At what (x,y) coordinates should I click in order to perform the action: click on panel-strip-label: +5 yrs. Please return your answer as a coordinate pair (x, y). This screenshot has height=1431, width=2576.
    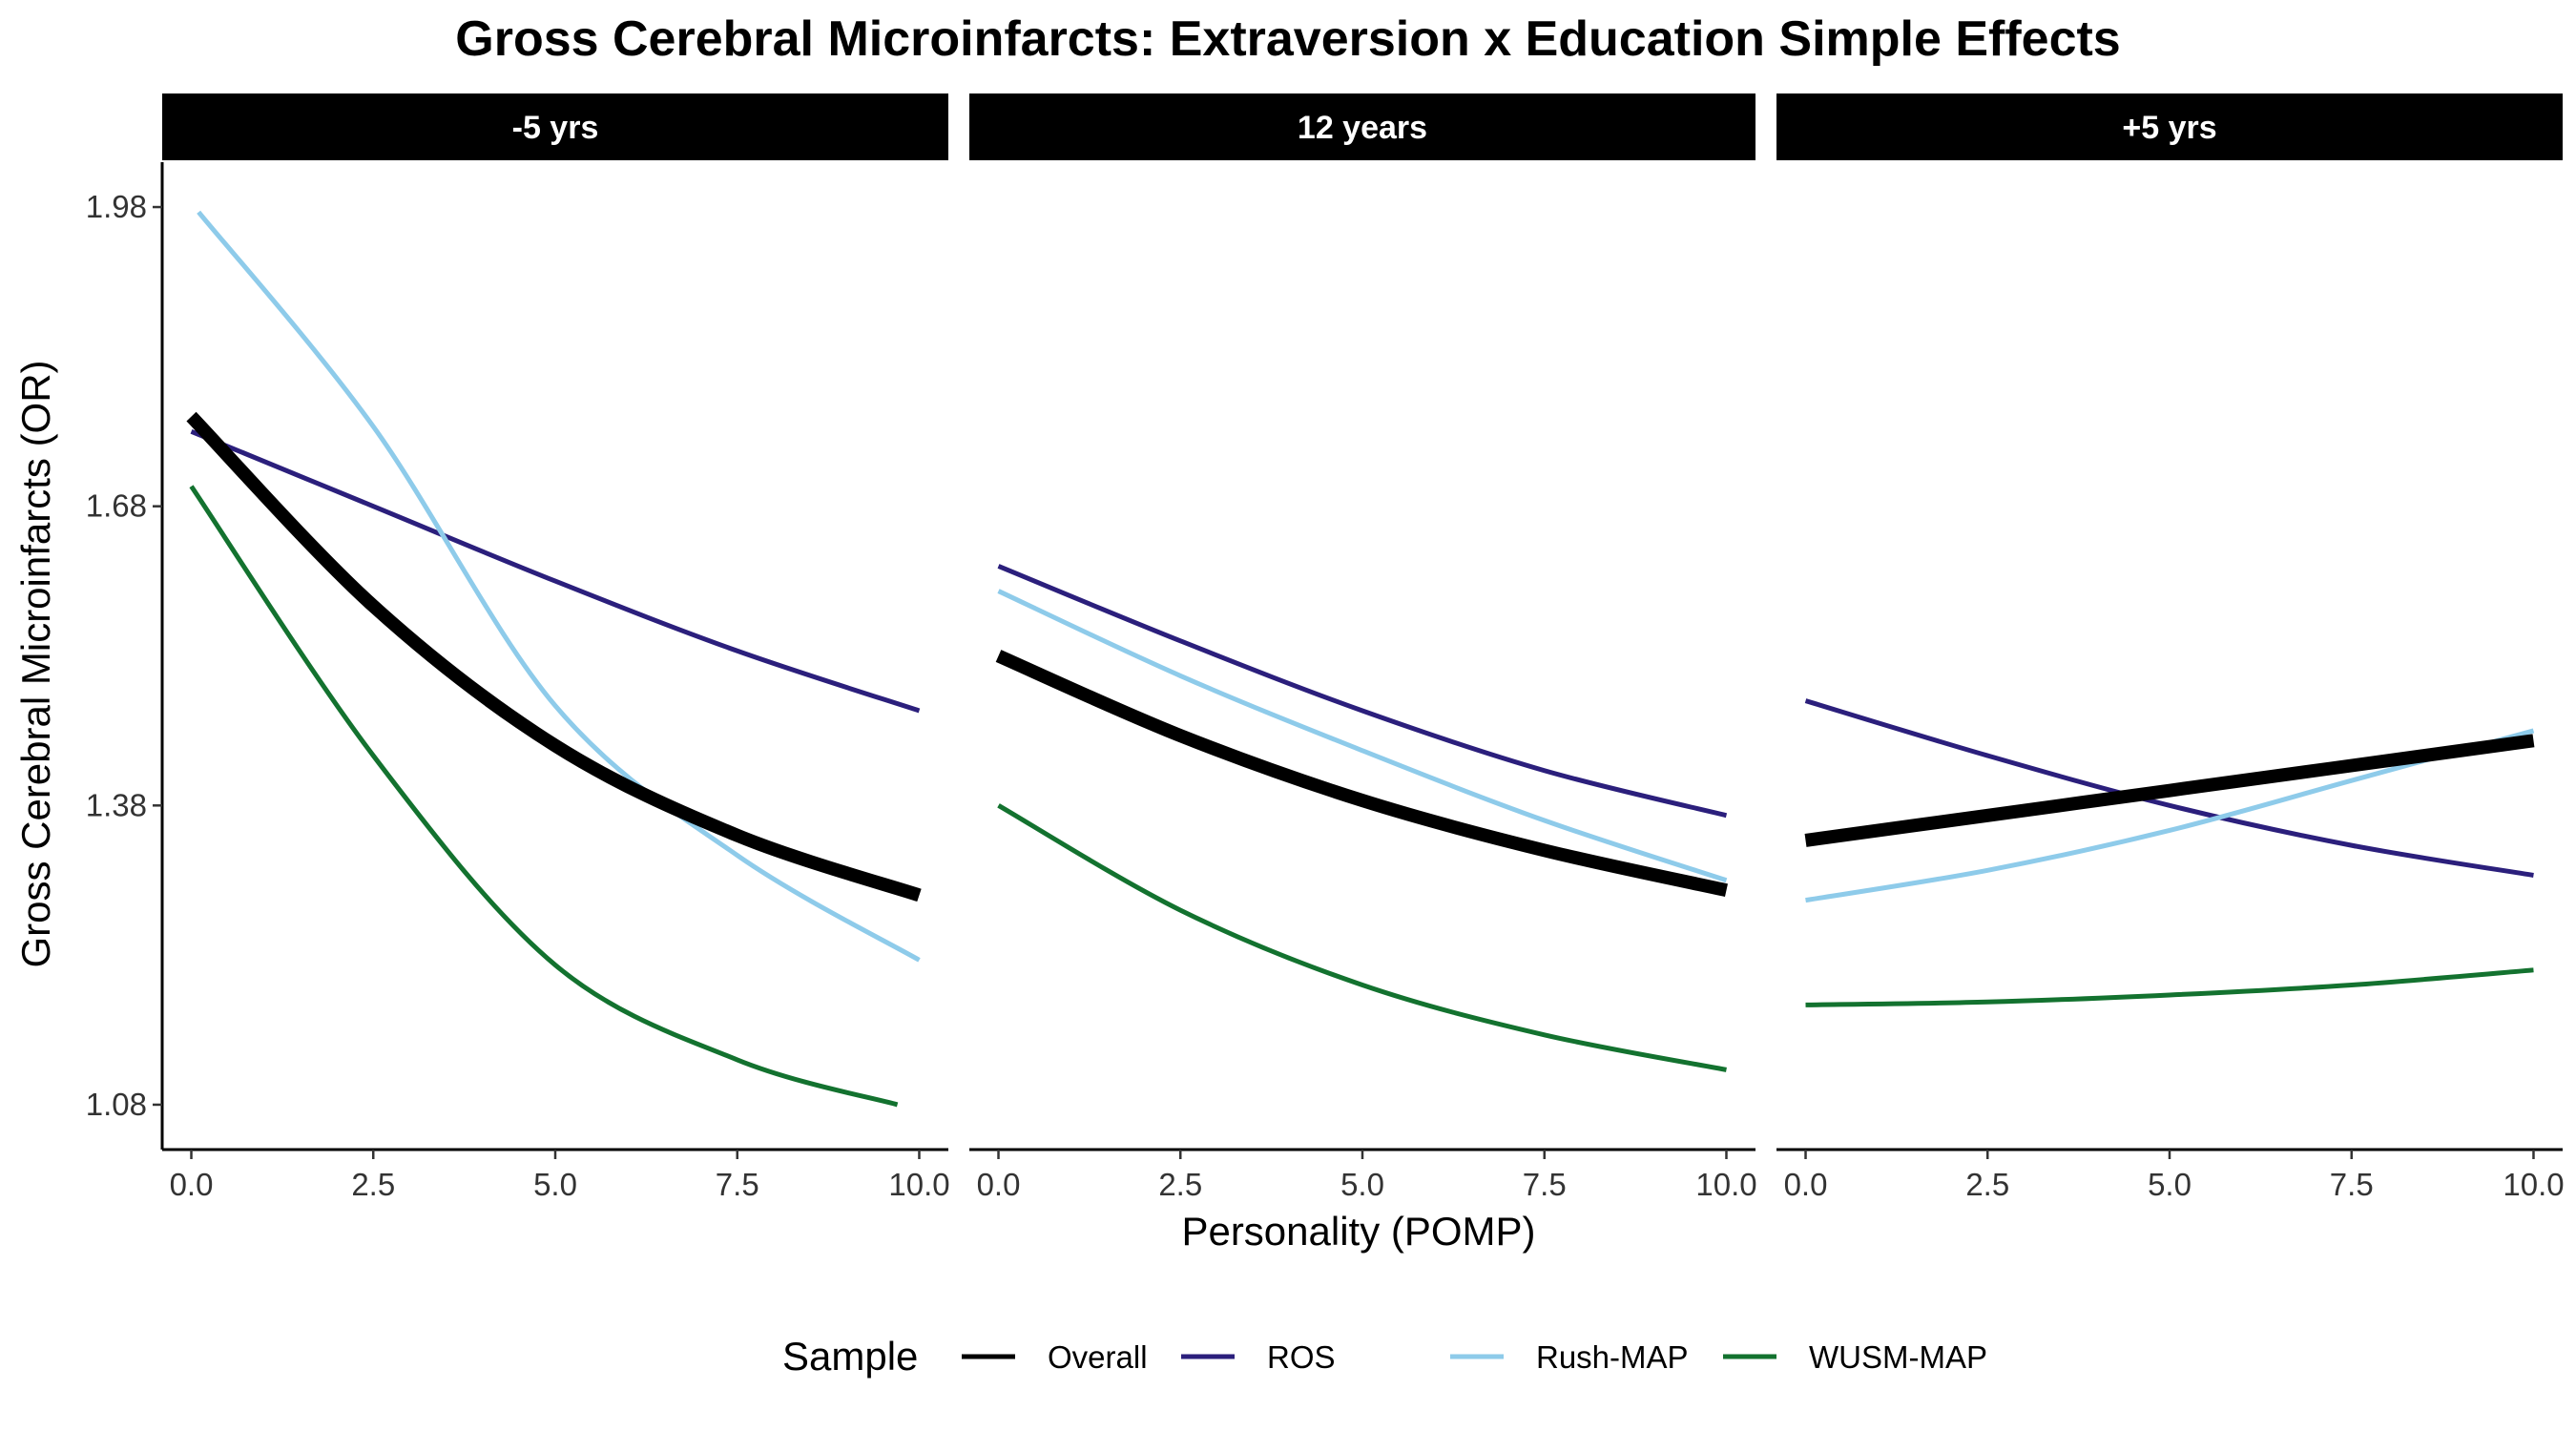
    Looking at the image, I should click on (2169, 128).